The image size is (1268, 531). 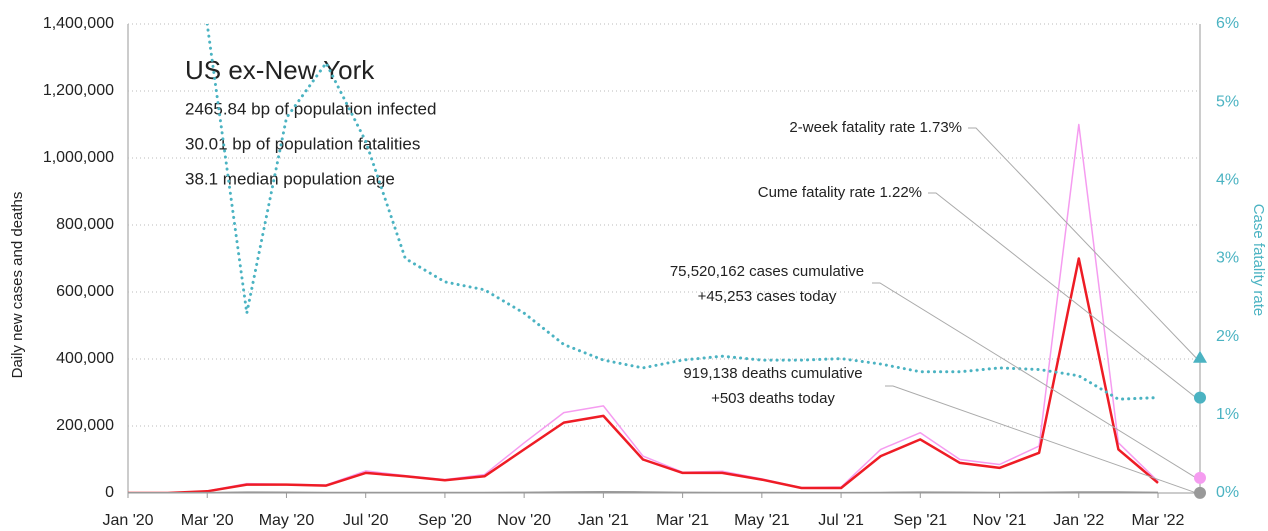 I want to click on annotation: 919,138 deaths cumulative, so click(x=772, y=373).